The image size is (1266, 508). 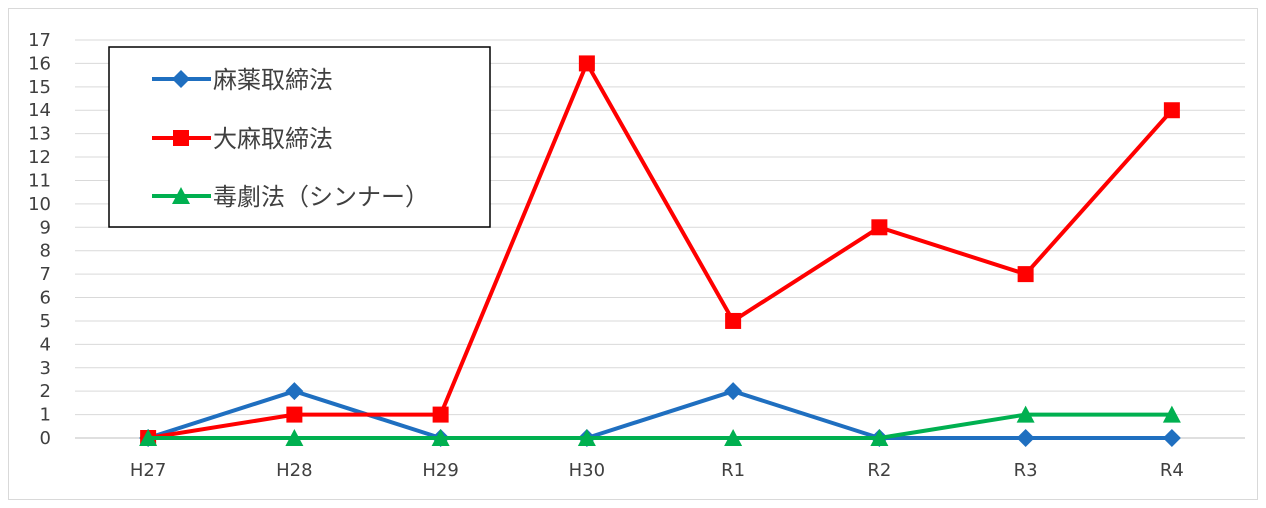 What do you see at coordinates (45, 251) in the screenshot?
I see `y-tick-label: 8` at bounding box center [45, 251].